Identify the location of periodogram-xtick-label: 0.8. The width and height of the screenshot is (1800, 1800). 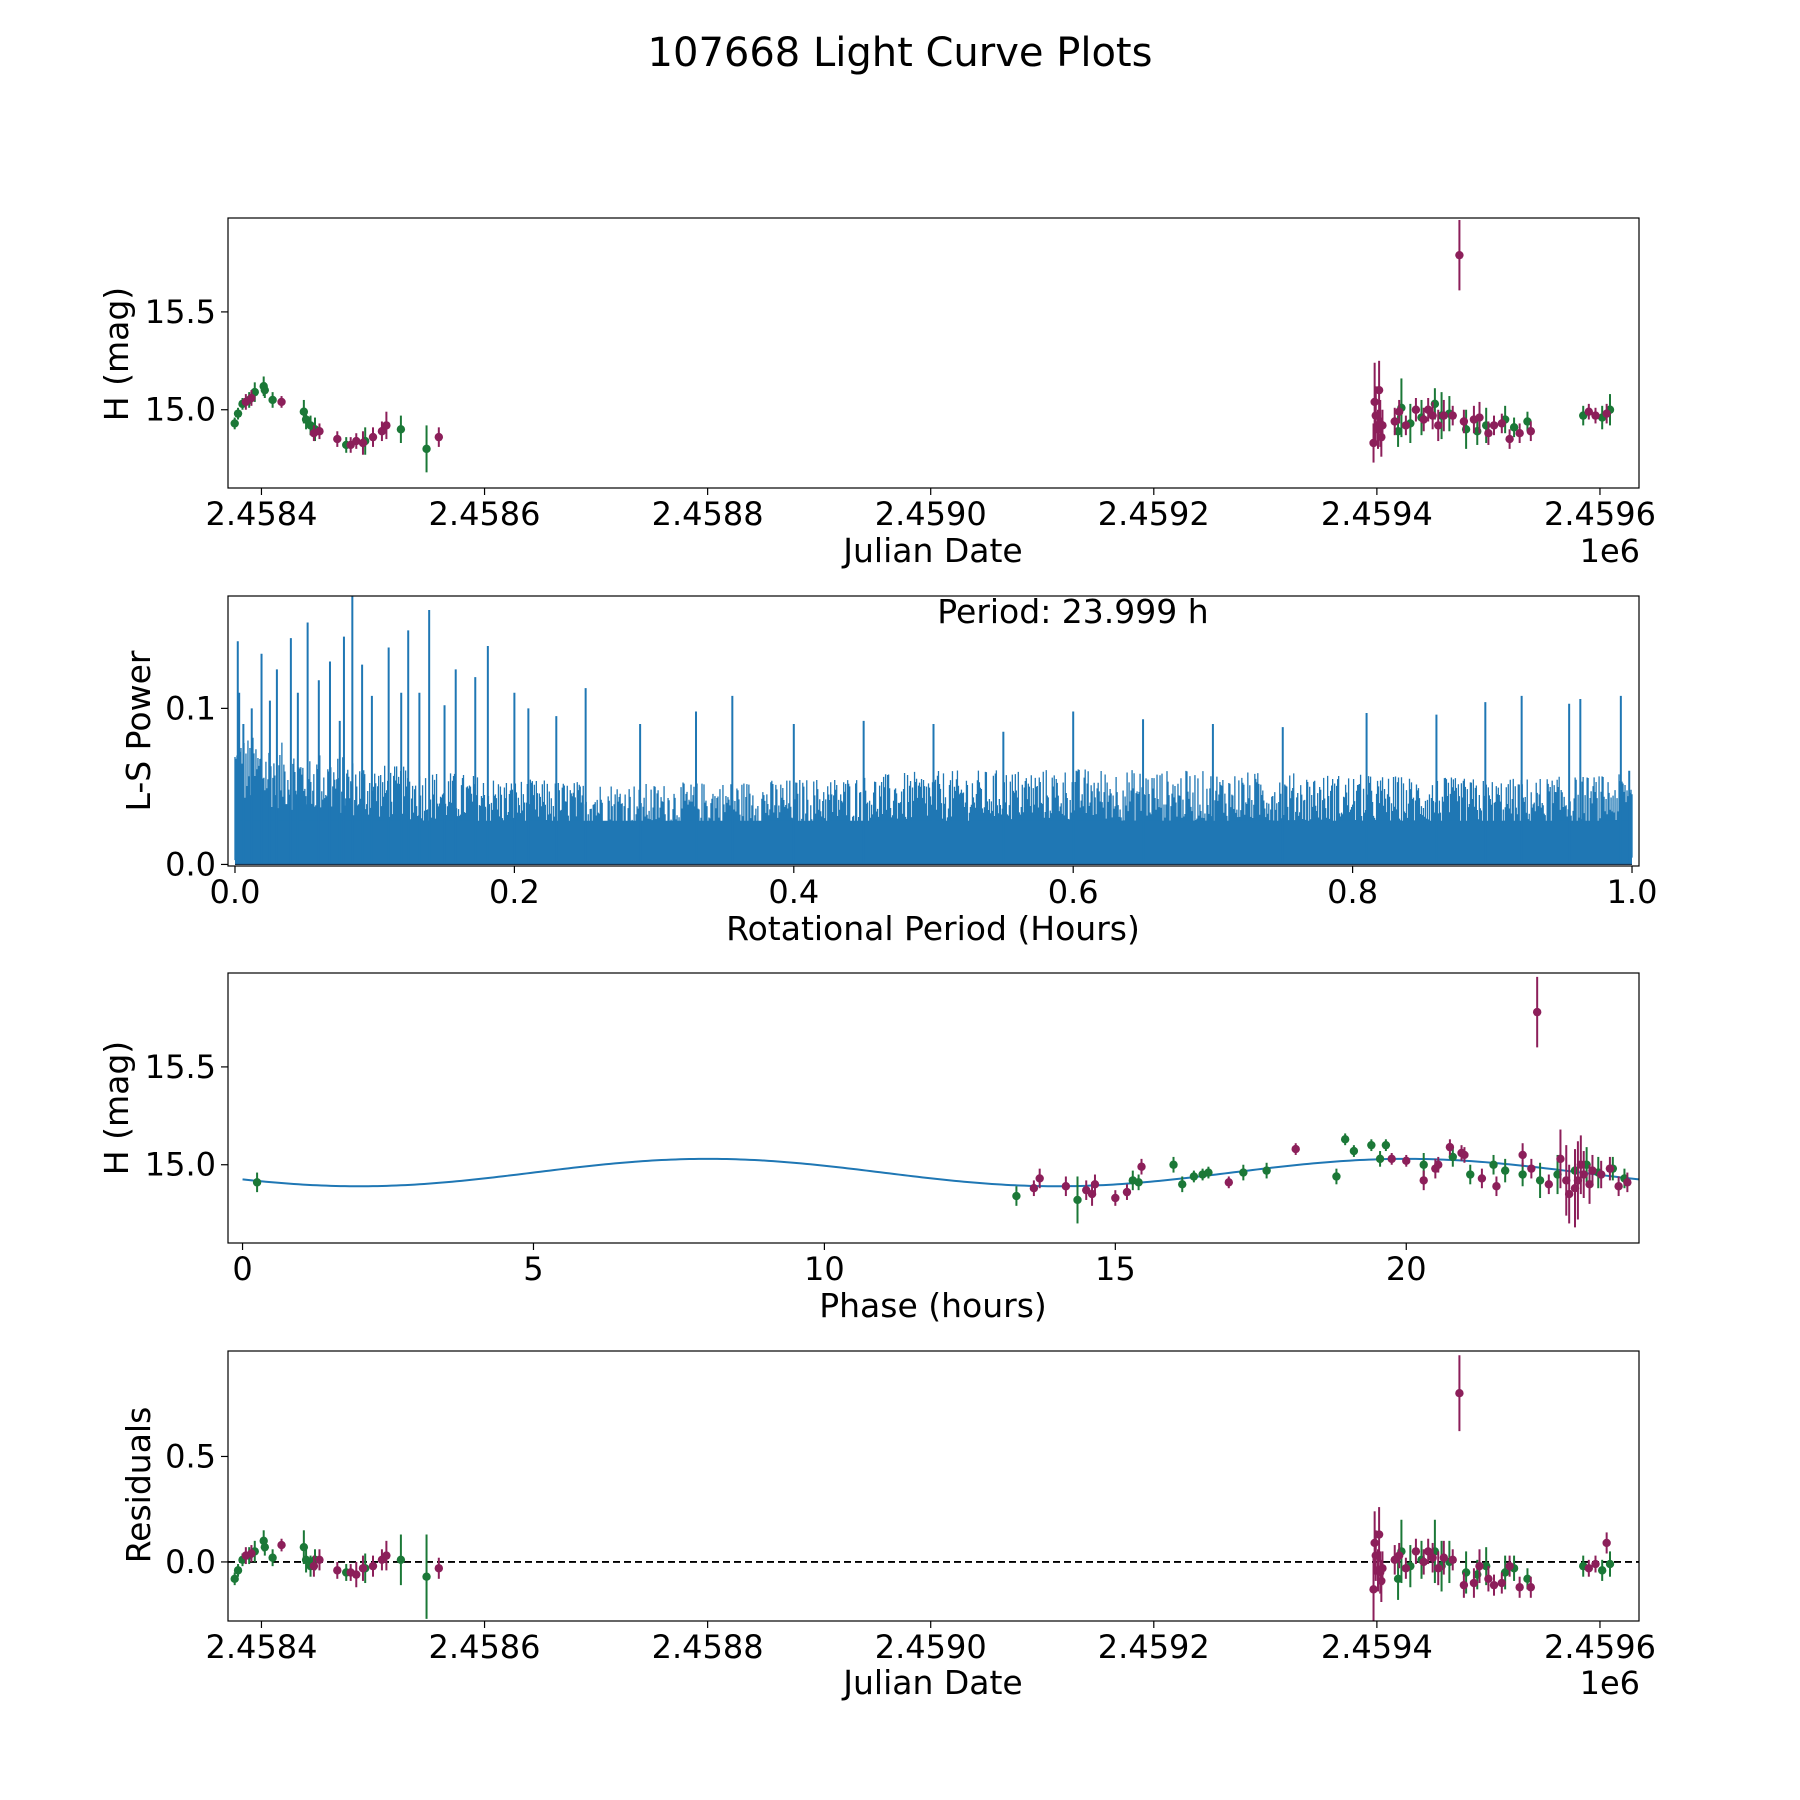
(1352, 892).